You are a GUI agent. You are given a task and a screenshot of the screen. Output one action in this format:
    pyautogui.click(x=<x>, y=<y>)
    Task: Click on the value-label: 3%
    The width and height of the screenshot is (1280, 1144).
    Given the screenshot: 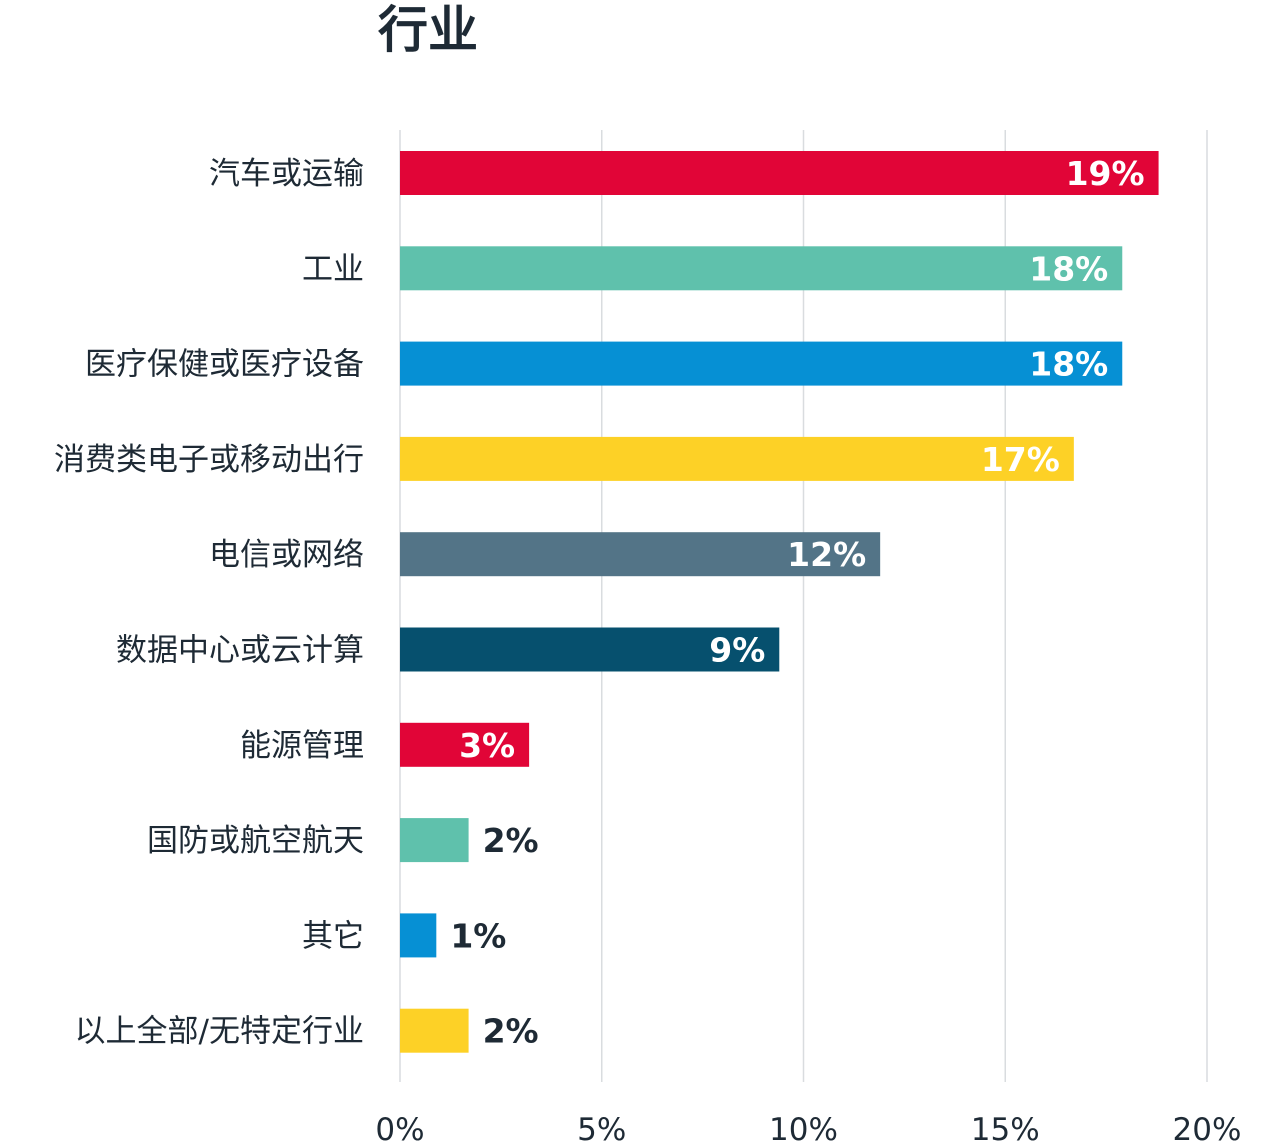 What is the action you would take?
    pyautogui.click(x=487, y=745)
    